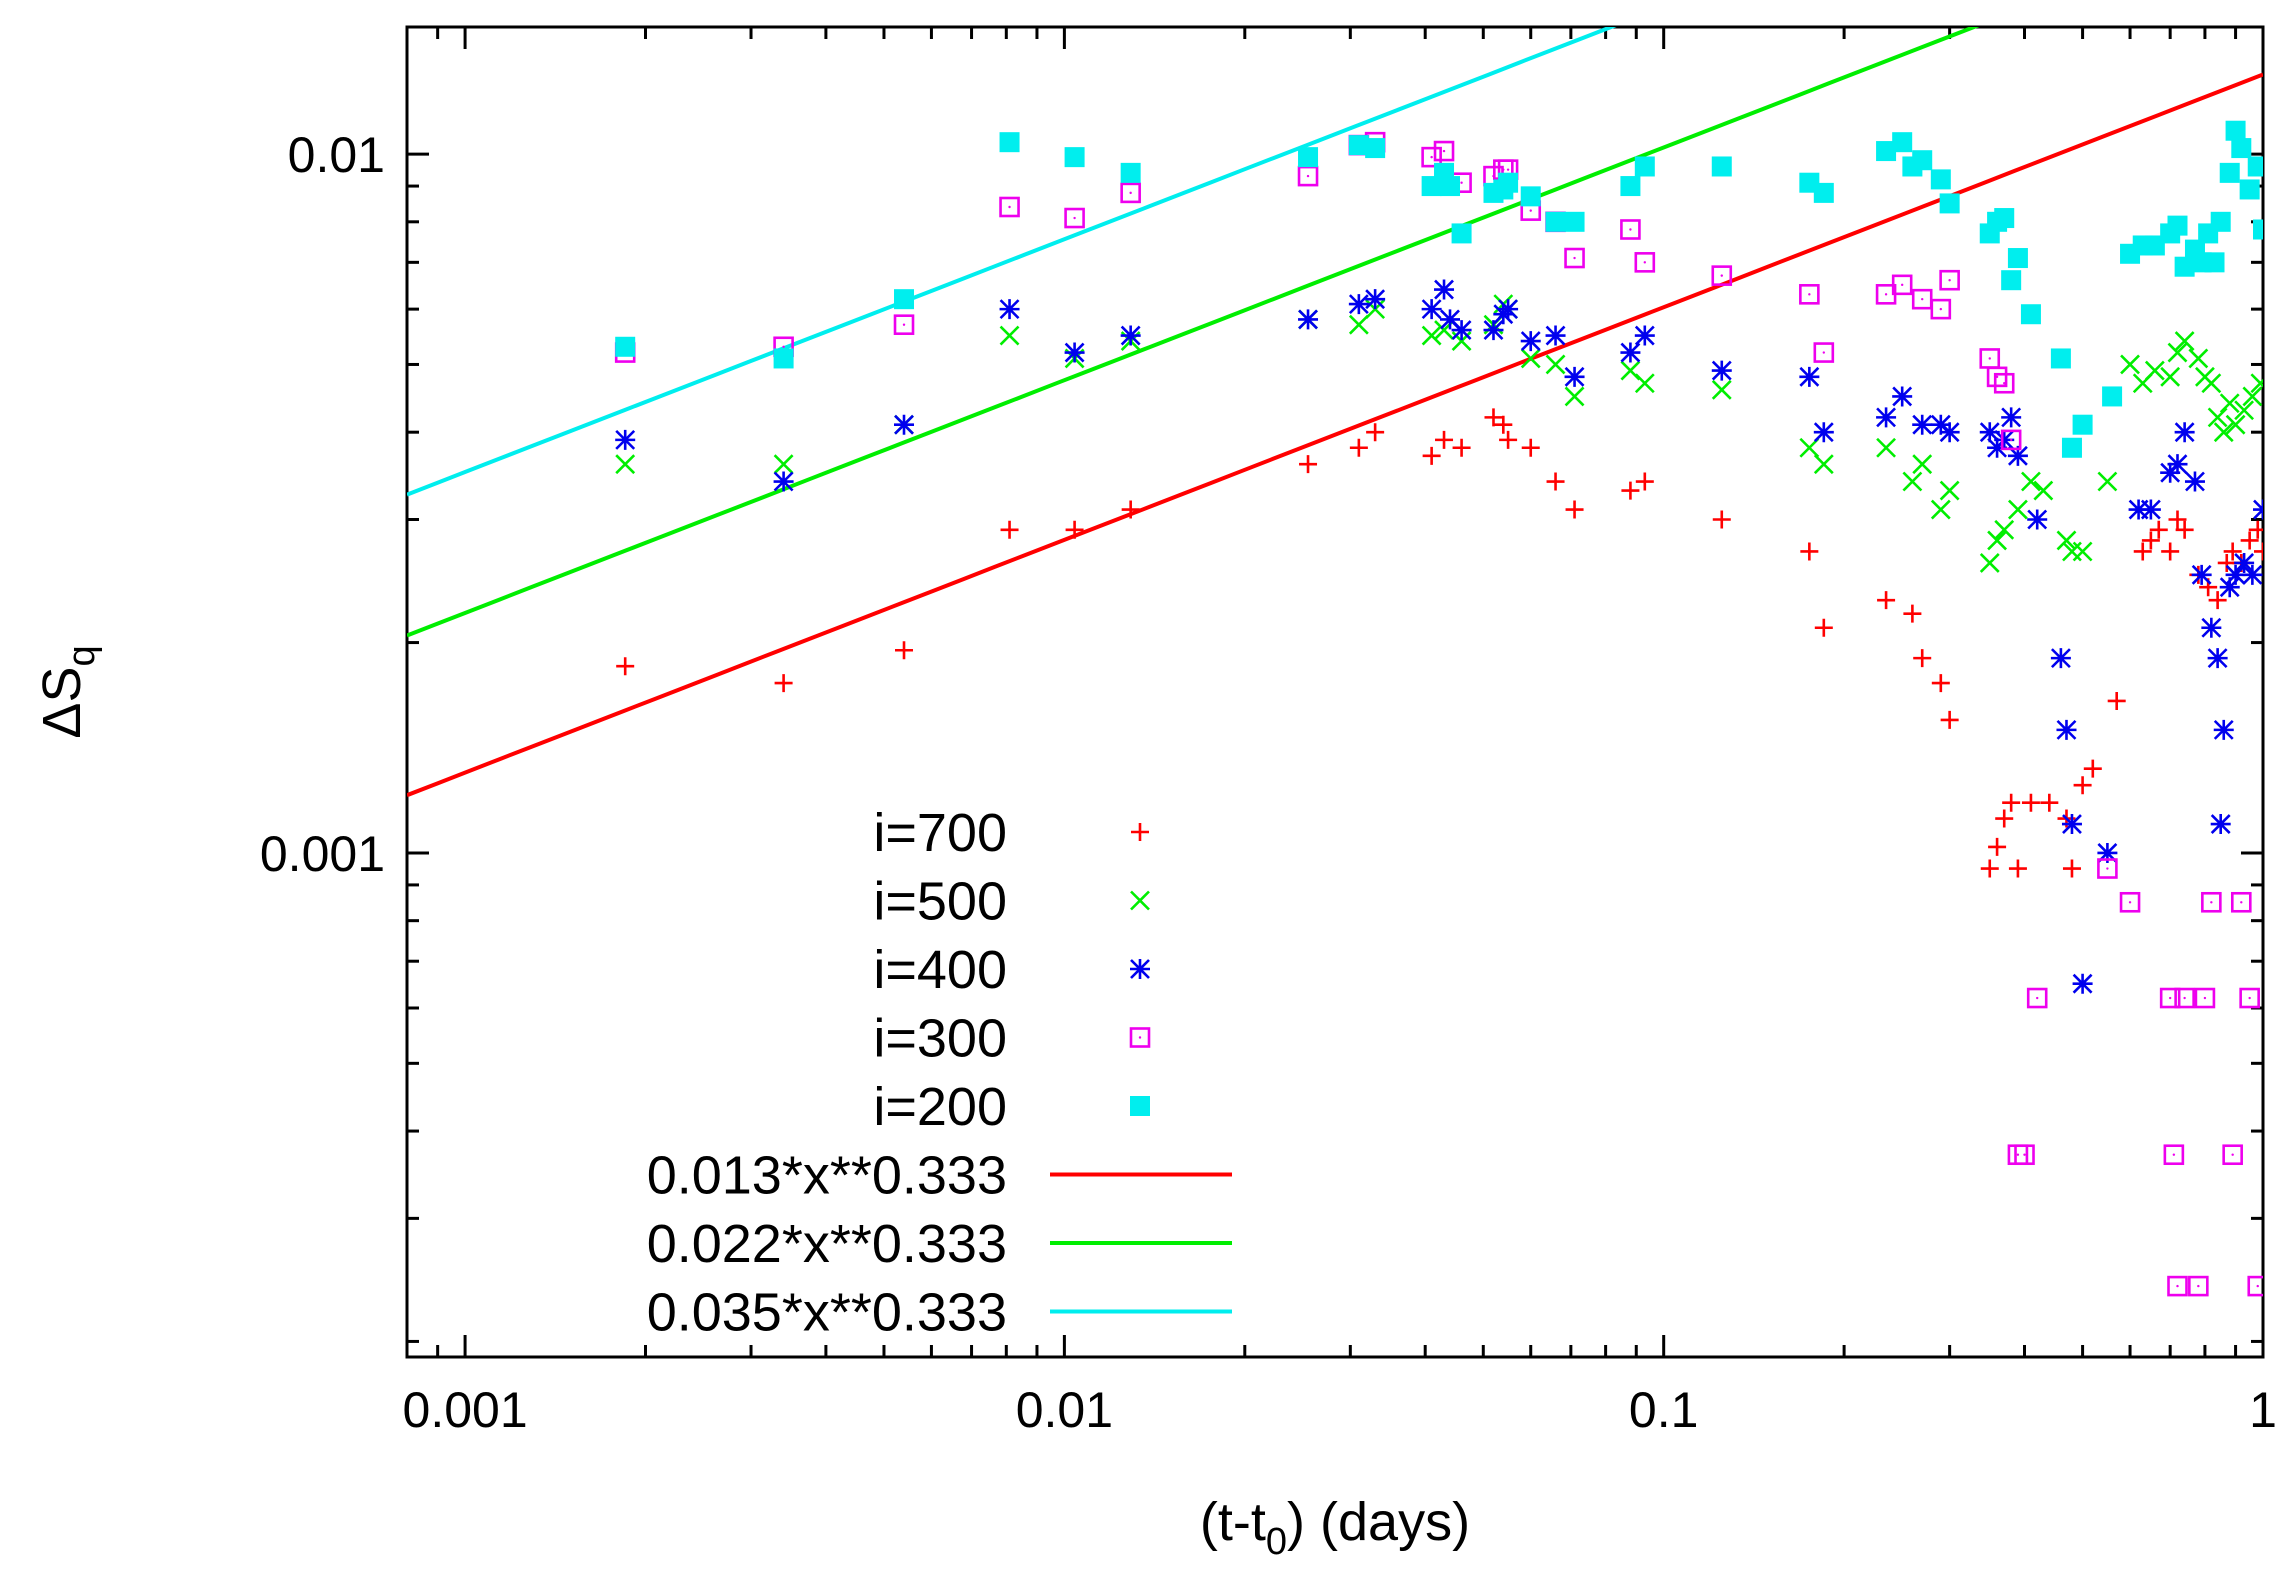 The height and width of the screenshot is (1570, 2288). I want to click on legend-label: i=400, so click(940, 970).